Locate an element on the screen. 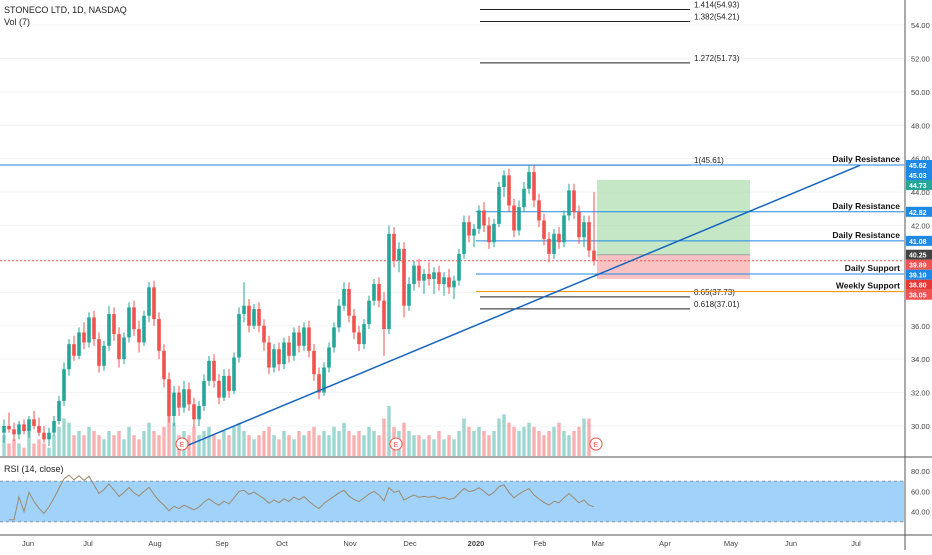  rsi-line is located at coordinates (302, 497).